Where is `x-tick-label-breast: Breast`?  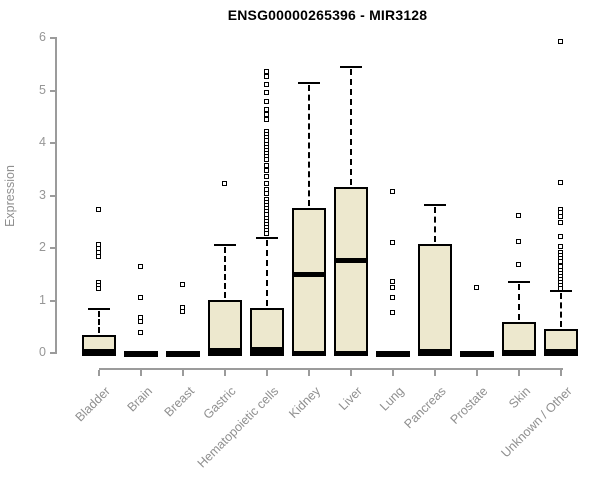
x-tick-label-breast: Breast is located at coordinates (179, 402).